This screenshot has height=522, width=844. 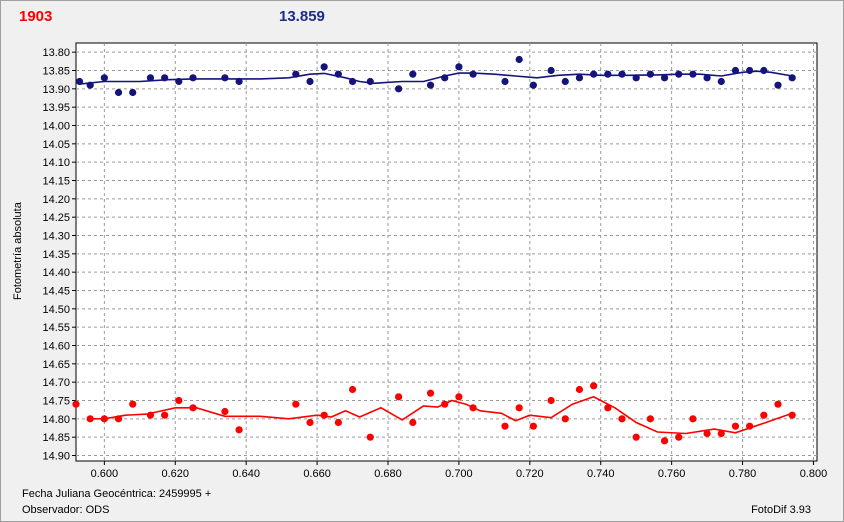 What do you see at coordinates (56, 53) in the screenshot?
I see `y-tick-label: 13.80` at bounding box center [56, 53].